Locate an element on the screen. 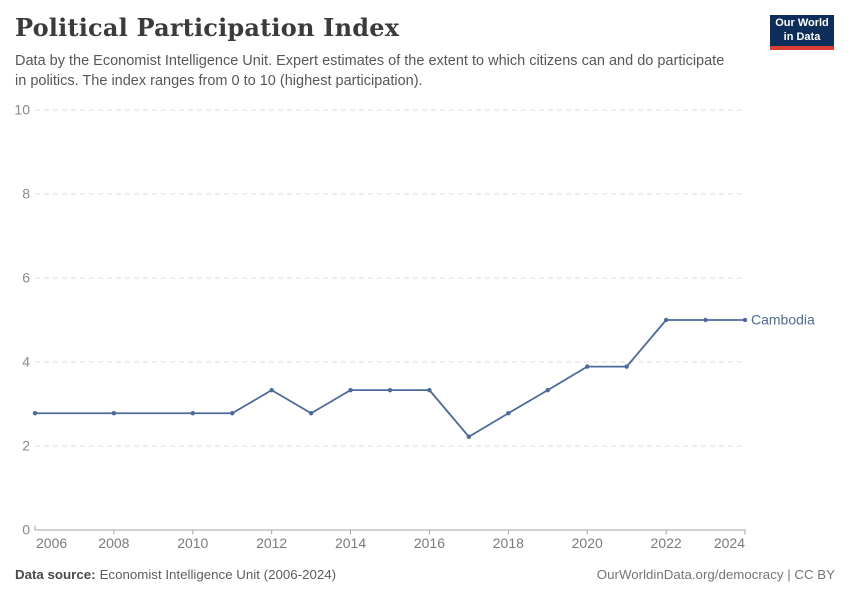 The width and height of the screenshot is (850, 600). credit-line: OurWorldinData.org/democracy | CC BY is located at coordinates (716, 574).